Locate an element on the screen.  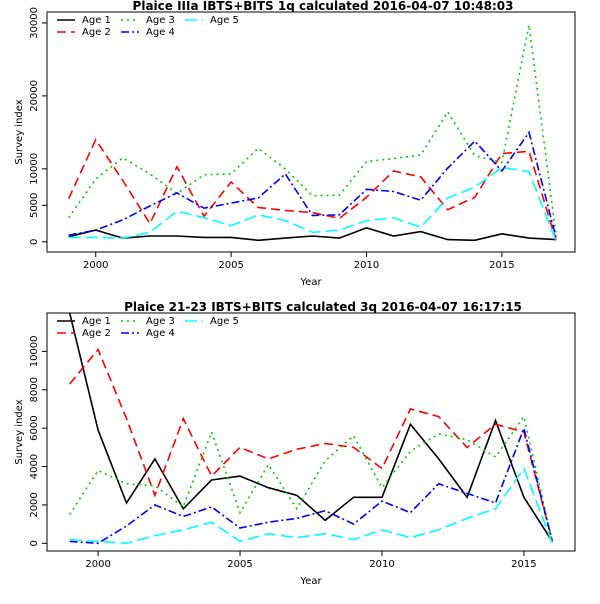
y-tick-label: 8000 is located at coordinates (34, 389).